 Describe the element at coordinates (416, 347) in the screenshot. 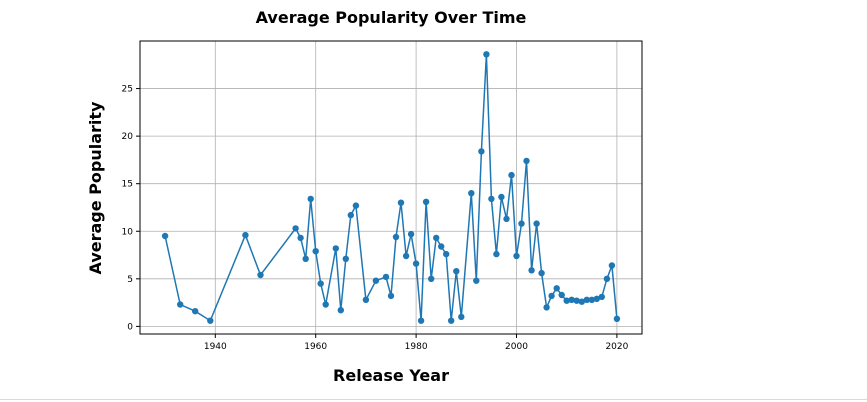

I see `x-tick-label: 1980` at that location.